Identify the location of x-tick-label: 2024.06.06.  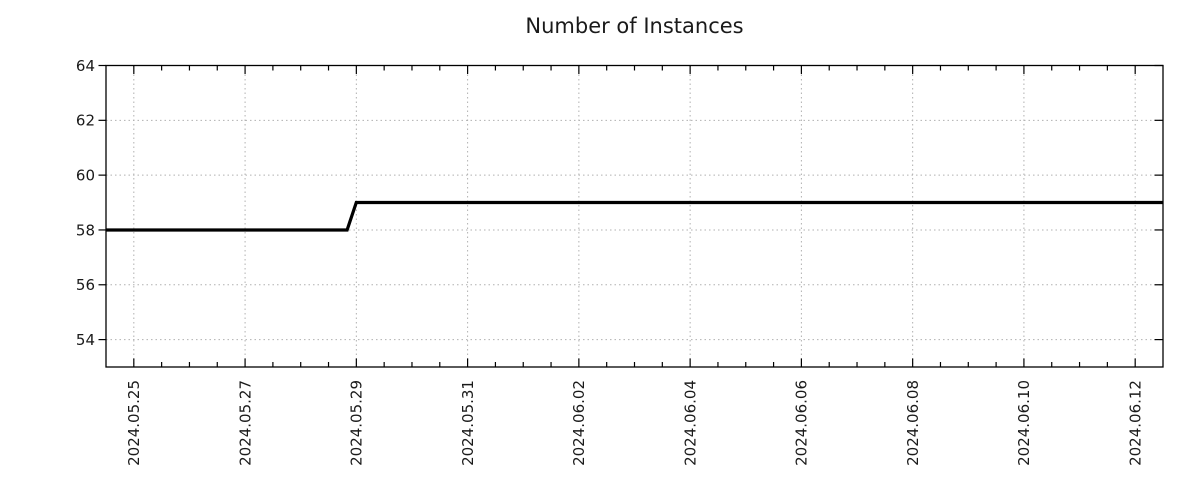
(802, 423).